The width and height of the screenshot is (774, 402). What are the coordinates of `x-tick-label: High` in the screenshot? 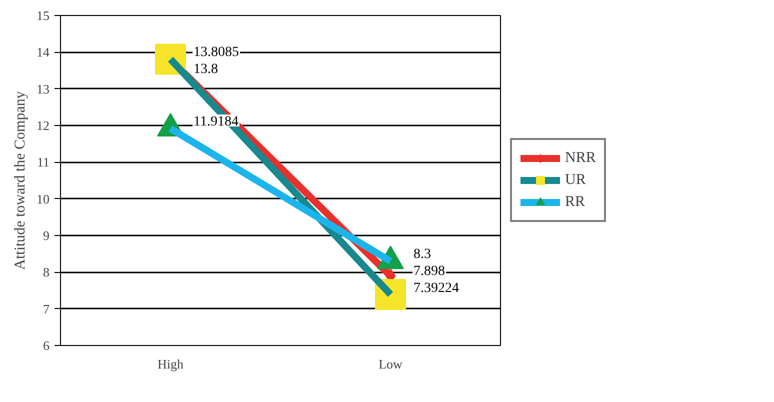 It's located at (171, 364).